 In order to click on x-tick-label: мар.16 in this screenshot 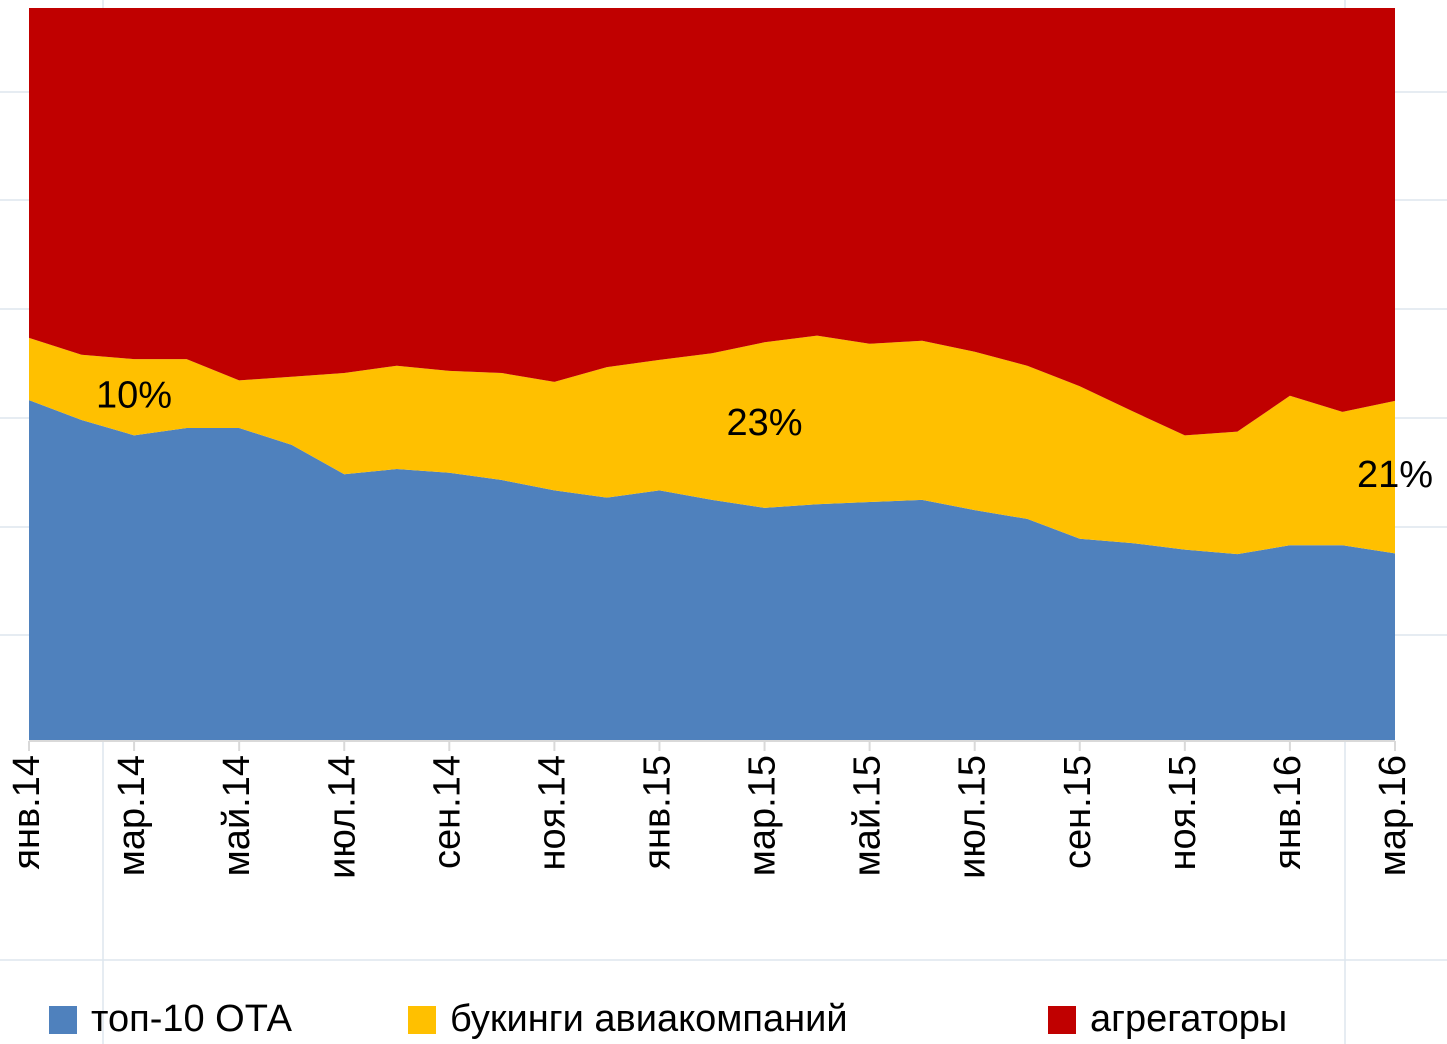, I will do `click(1393, 815)`.